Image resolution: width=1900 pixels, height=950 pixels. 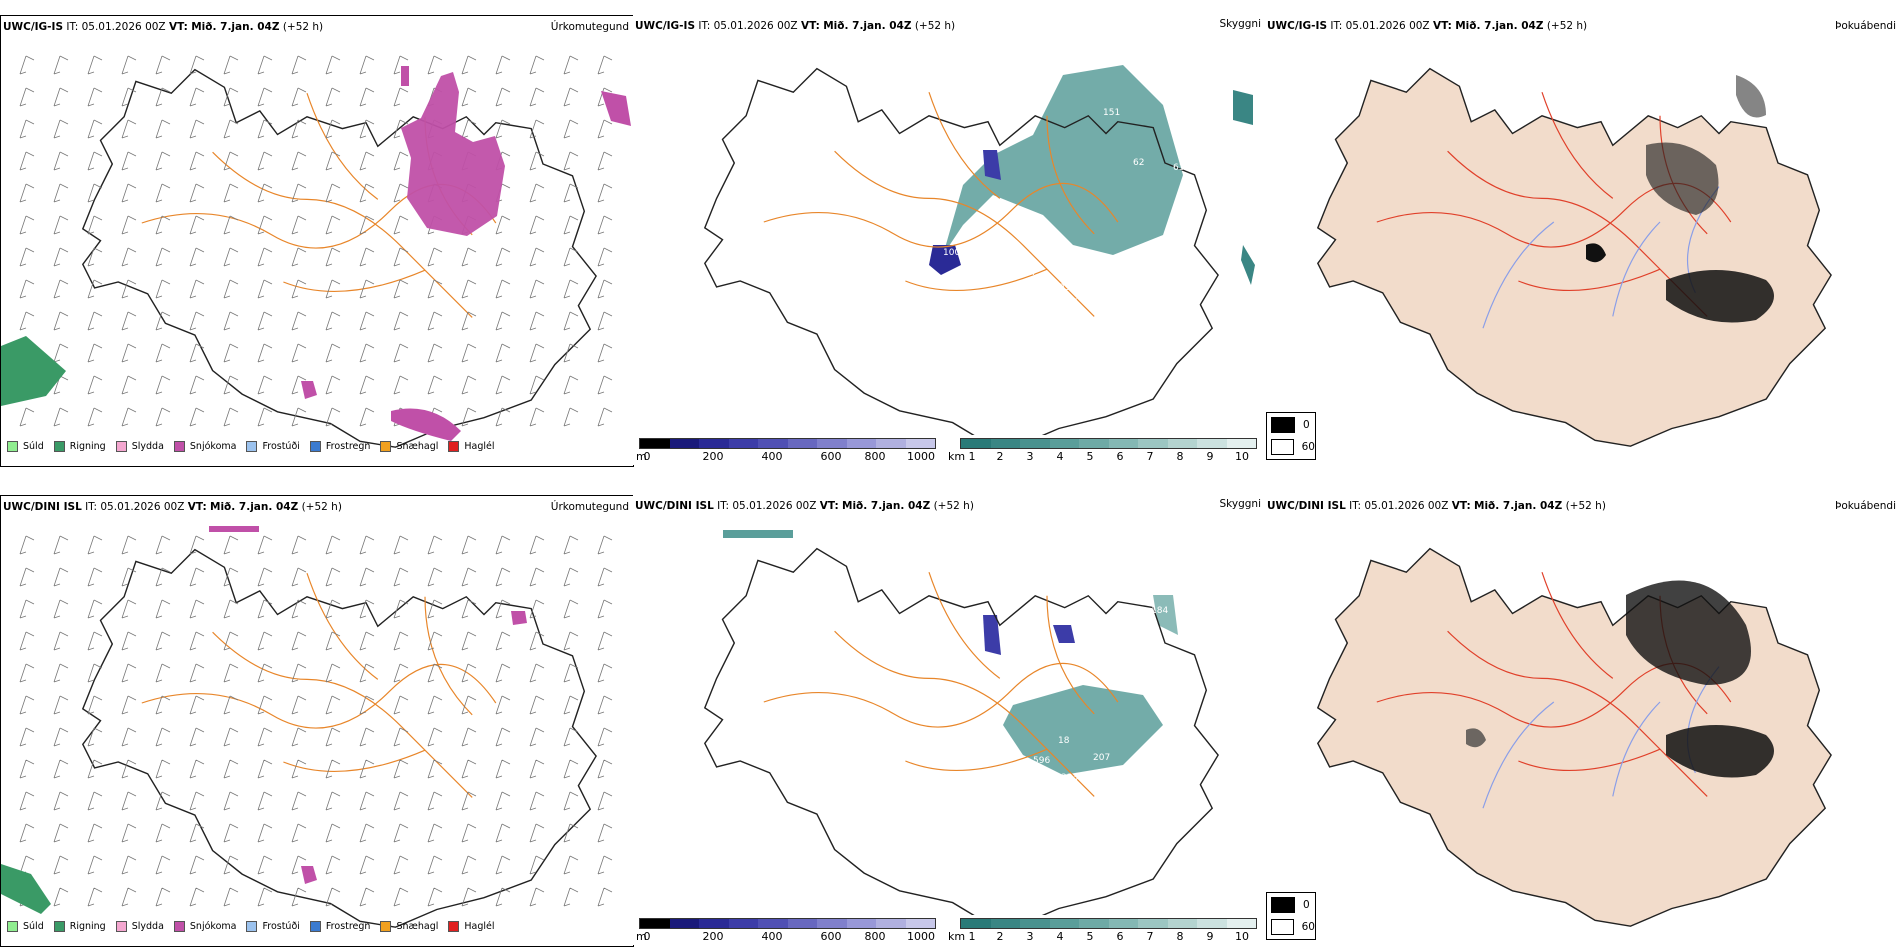 I want to click on tick-label: 200, so click(x=713, y=936).